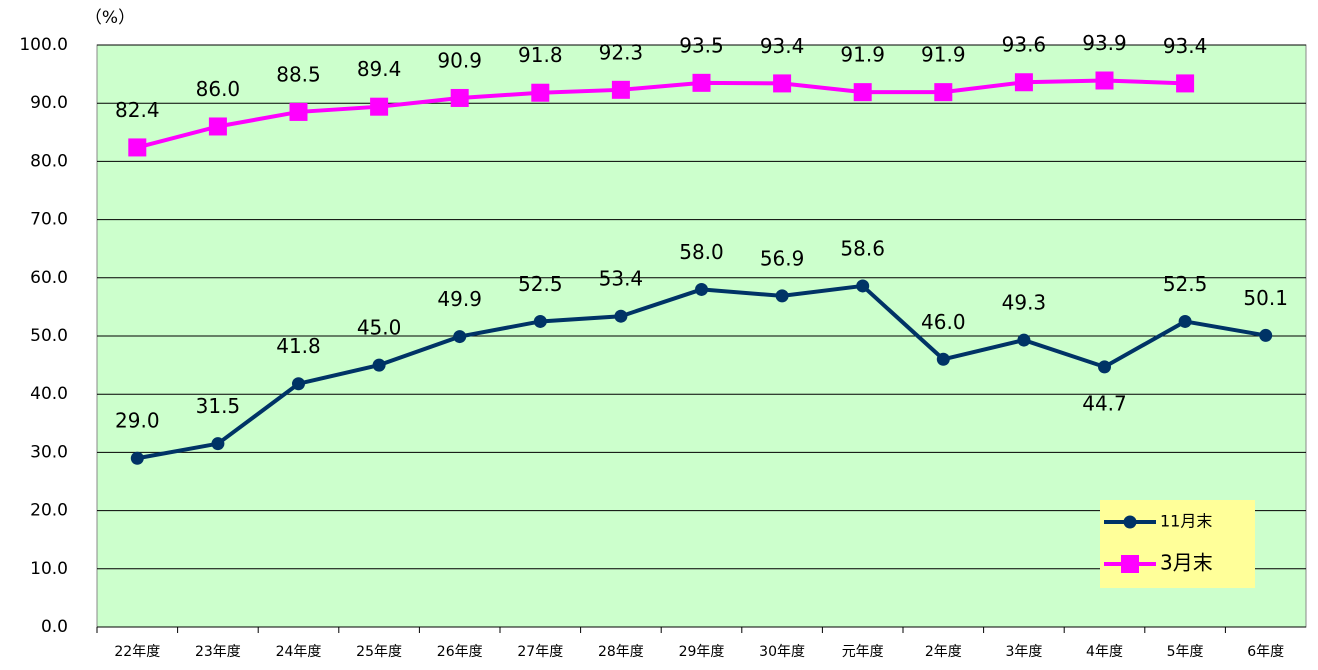  I want to click on y-tick-label: 0.0, so click(54, 627).